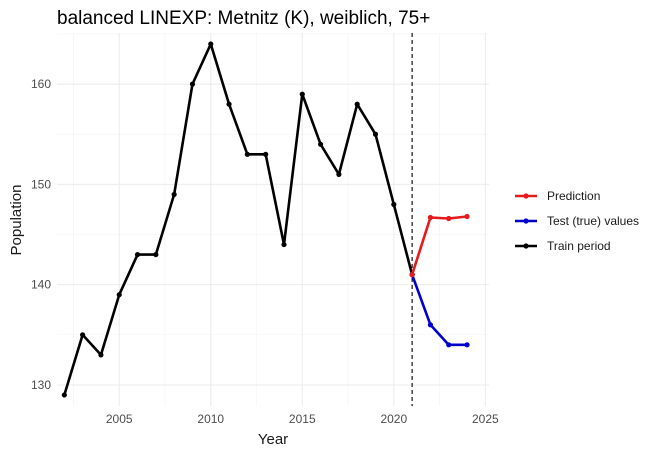 The height and width of the screenshot is (455, 662). I want to click on x-axis-title: Year, so click(273, 439).